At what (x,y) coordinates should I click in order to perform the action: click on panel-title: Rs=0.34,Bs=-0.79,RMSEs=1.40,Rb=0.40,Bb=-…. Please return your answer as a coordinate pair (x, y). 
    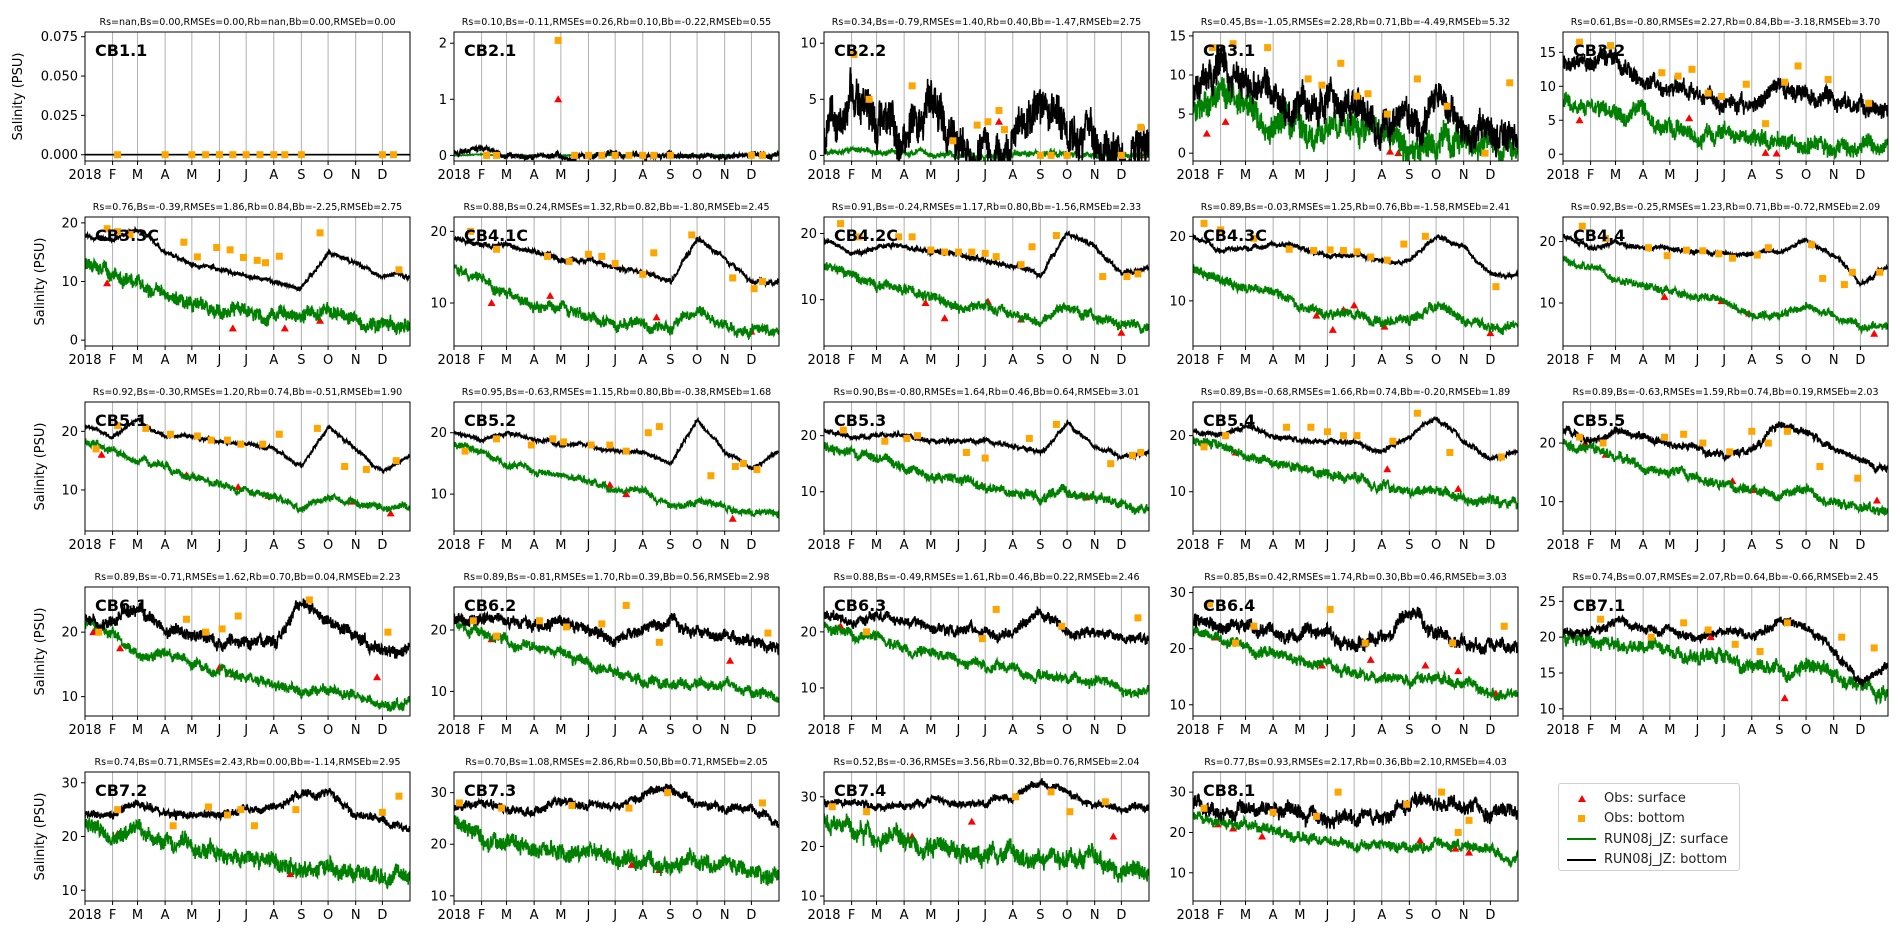
    Looking at the image, I should click on (986, 22).